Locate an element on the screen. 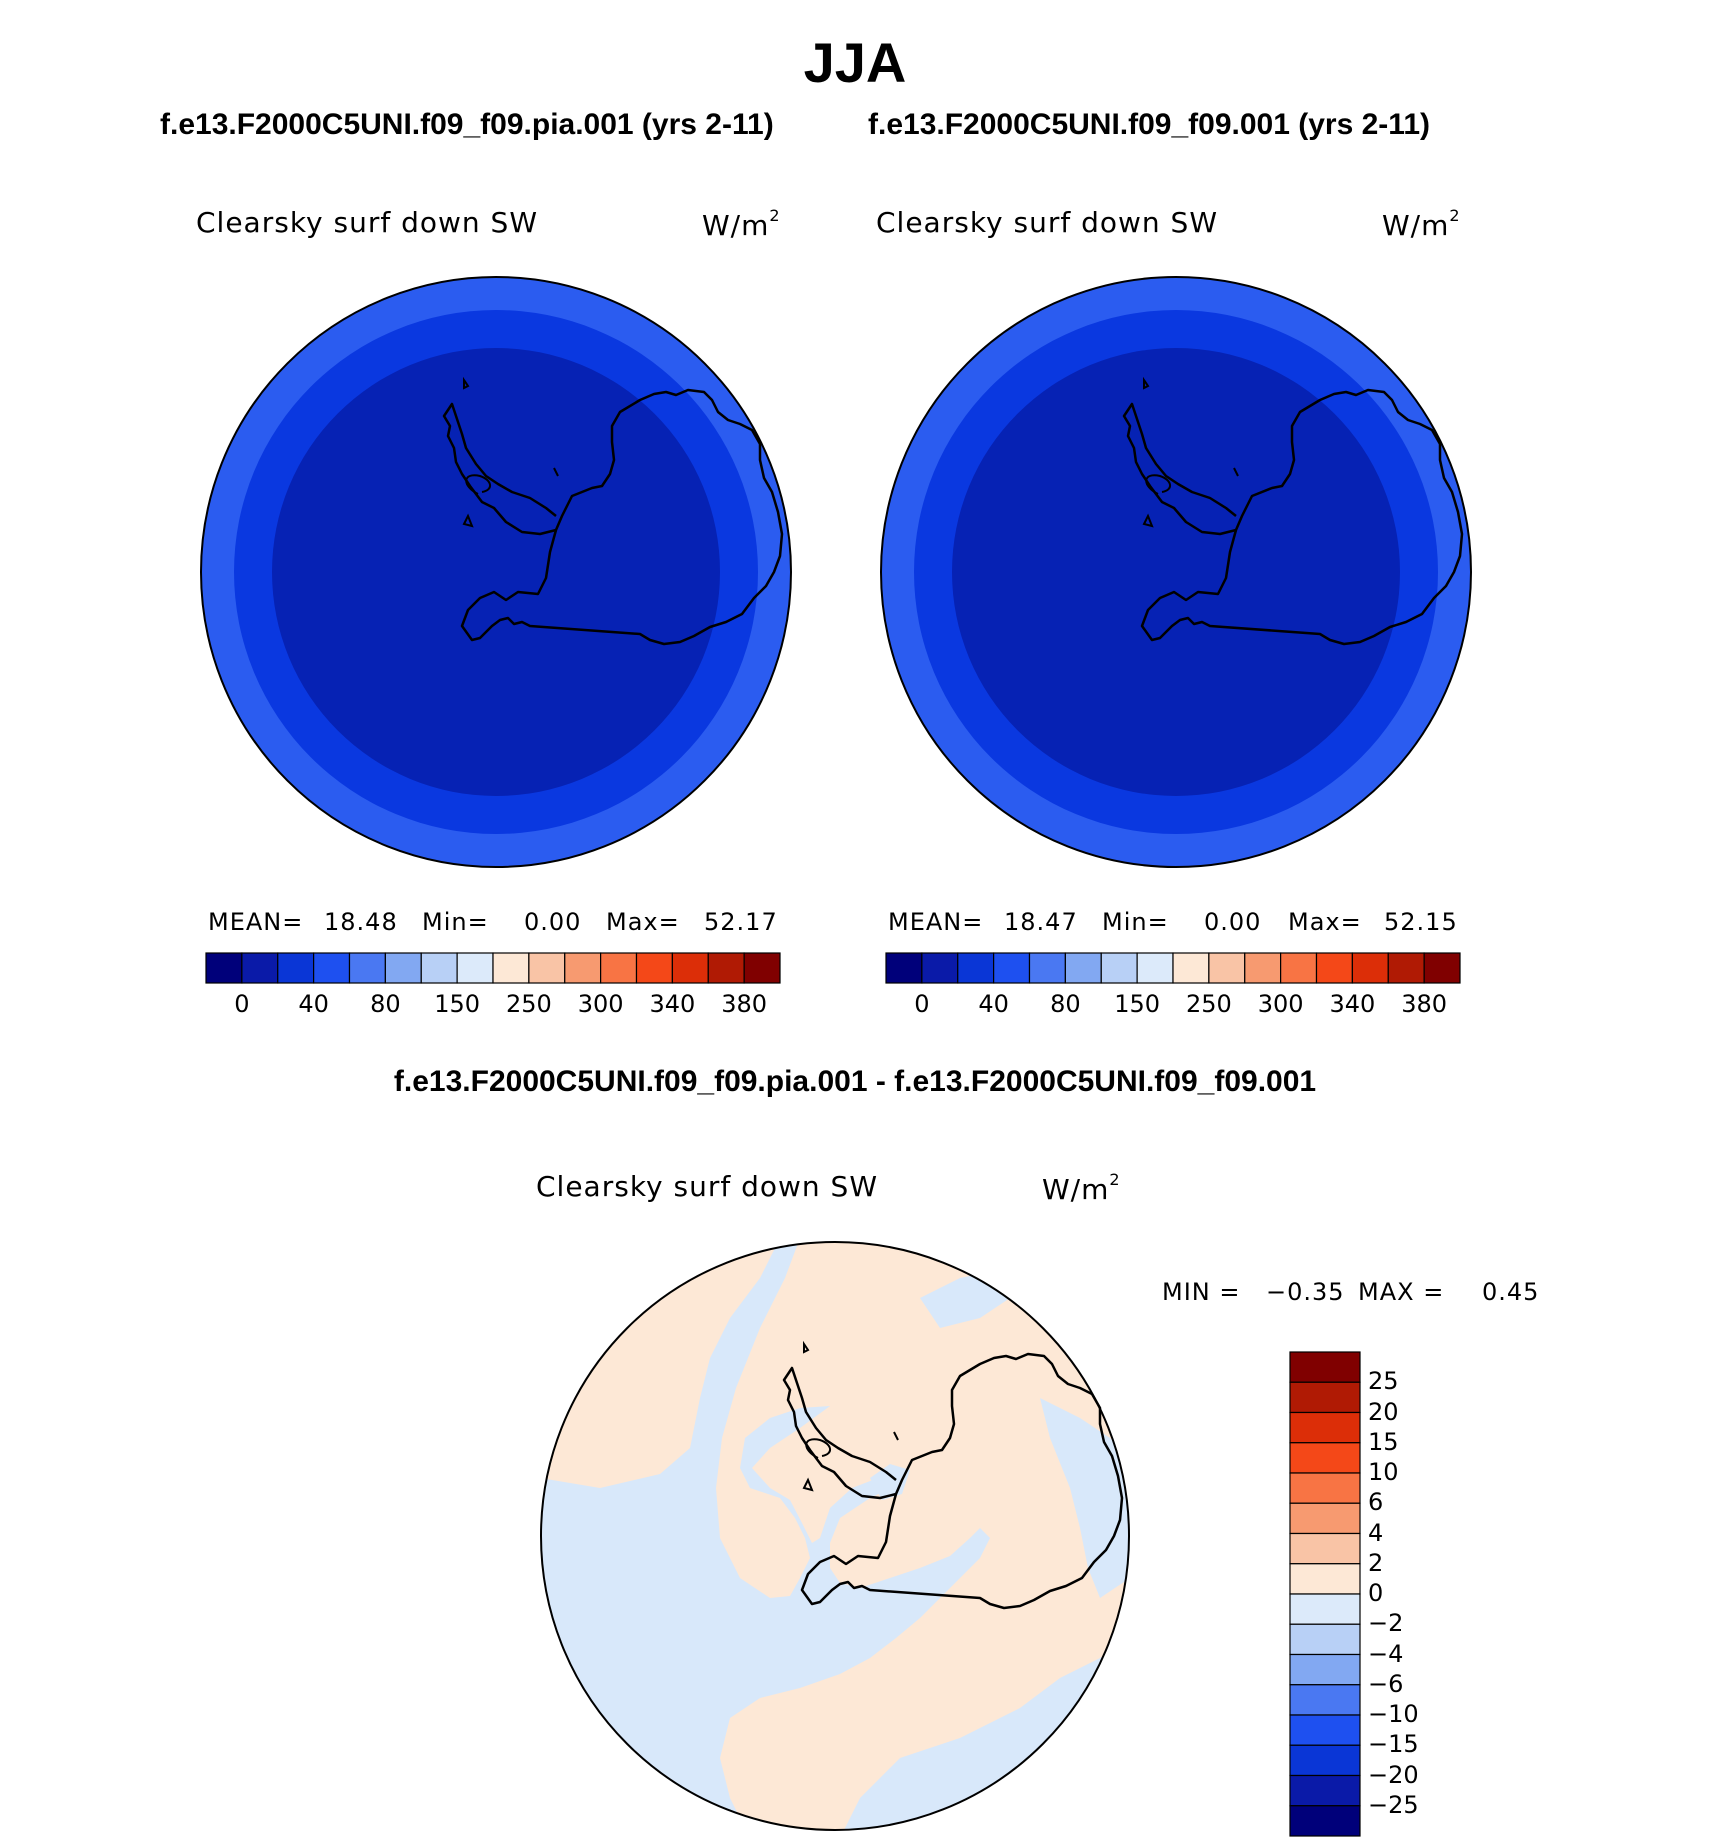  panel-1-mean-label: MEAN= is located at coordinates (256, 922).